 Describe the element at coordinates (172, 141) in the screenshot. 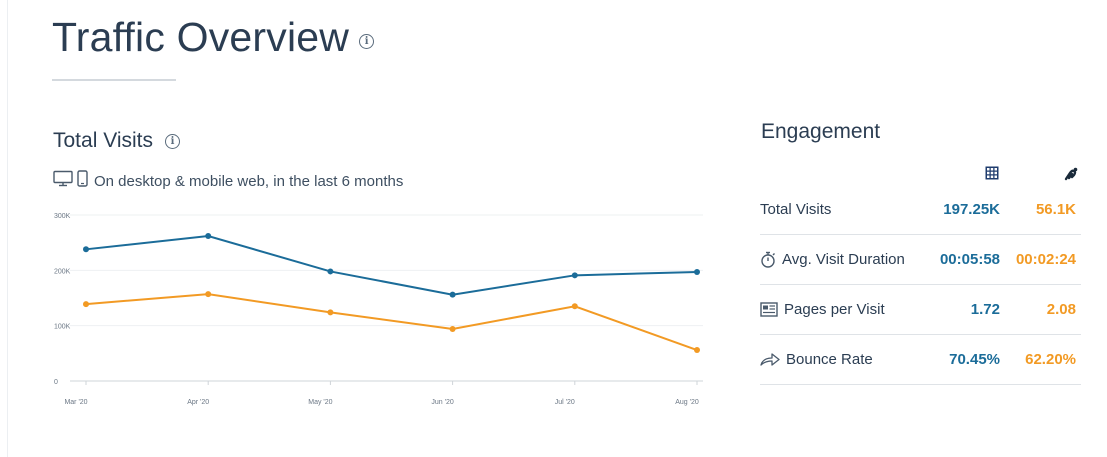

I see `total-visits-info-icon: i` at that location.